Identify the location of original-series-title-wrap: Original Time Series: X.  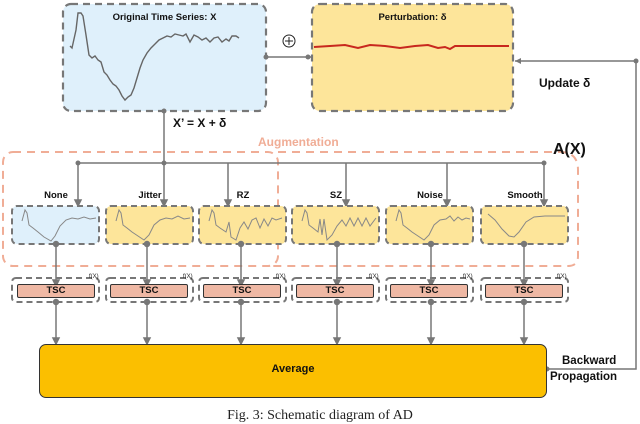
(164, 14).